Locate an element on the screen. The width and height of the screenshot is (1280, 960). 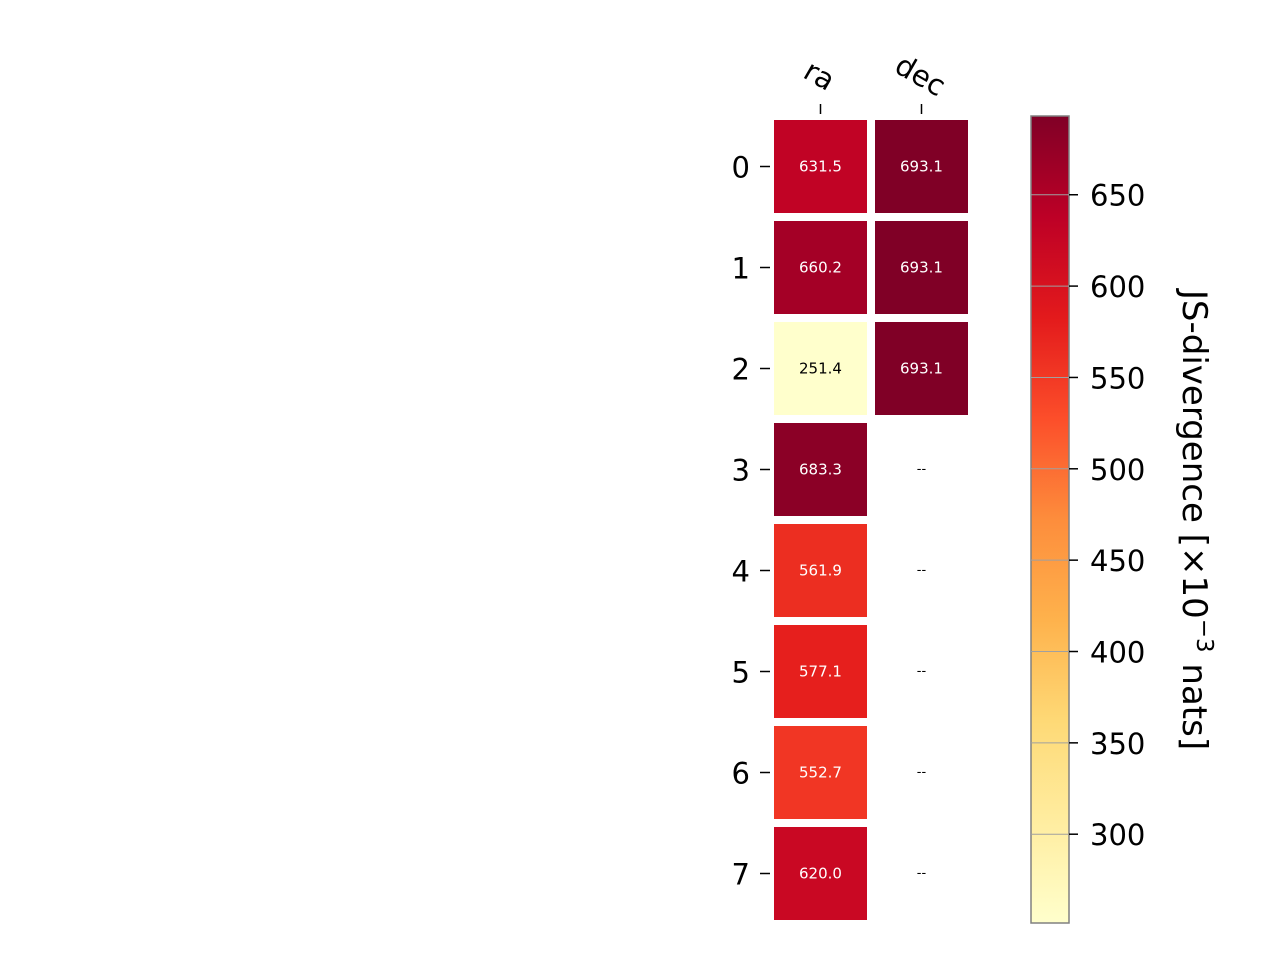
column-label-ra: ra is located at coordinates (819, 75).